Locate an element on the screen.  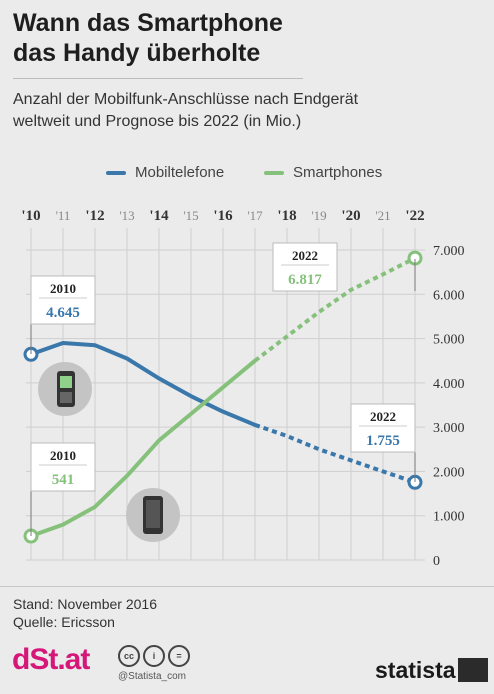
y-tick-label: 3.000 is located at coordinates (449, 428).